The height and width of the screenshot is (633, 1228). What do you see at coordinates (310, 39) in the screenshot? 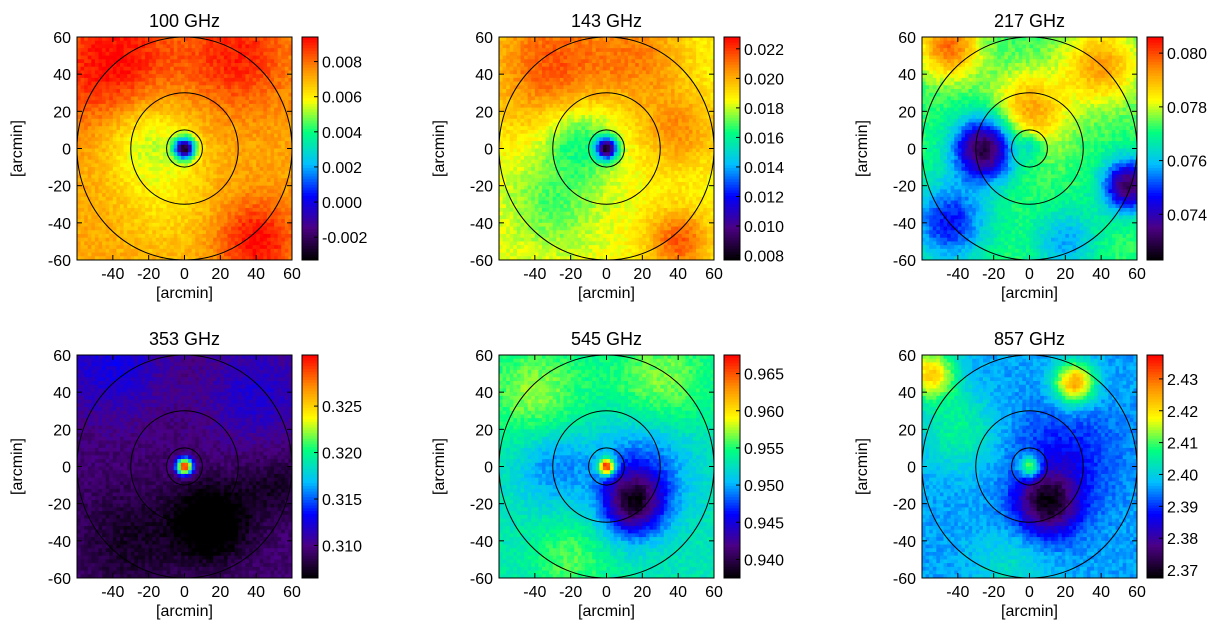
I see `colorbar-segment` at bounding box center [310, 39].